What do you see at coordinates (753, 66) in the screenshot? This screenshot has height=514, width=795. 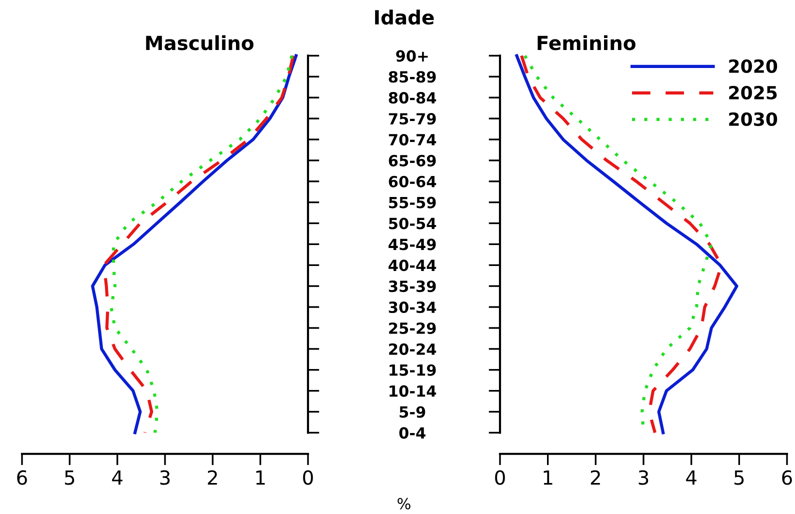 I see `legend-label: 2020` at bounding box center [753, 66].